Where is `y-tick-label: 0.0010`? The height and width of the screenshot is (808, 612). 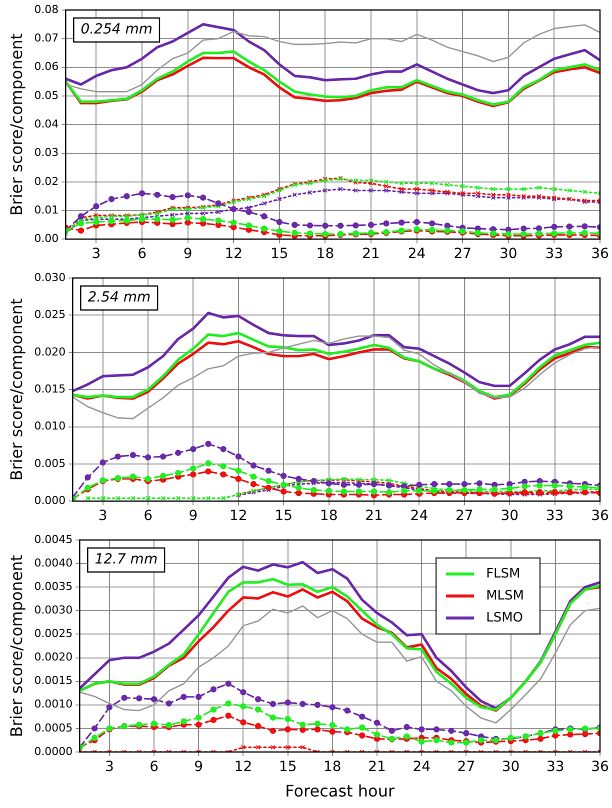
y-tick-label: 0.0010 is located at coordinates (53, 704).